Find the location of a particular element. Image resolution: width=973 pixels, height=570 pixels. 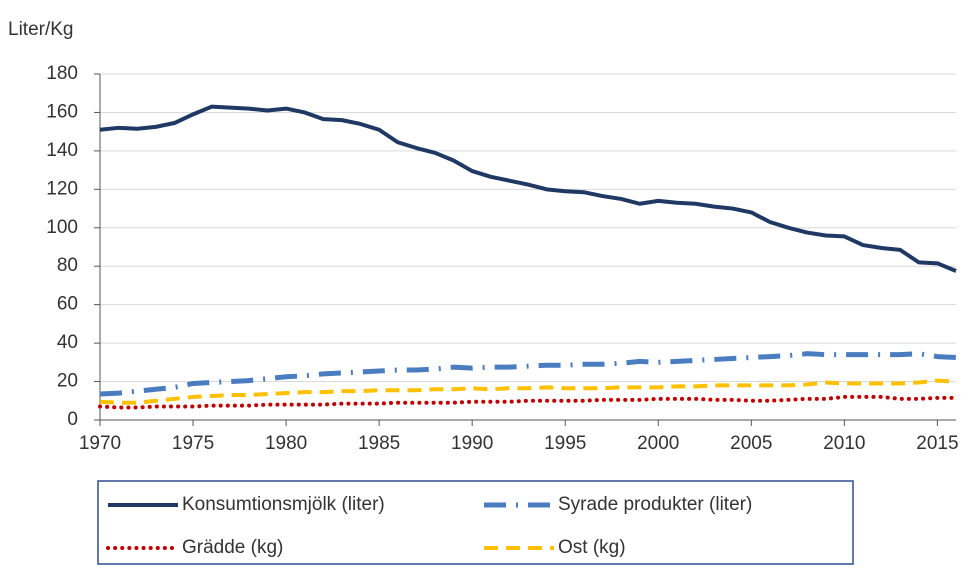

x-tick-label: 1970 is located at coordinates (100, 443).